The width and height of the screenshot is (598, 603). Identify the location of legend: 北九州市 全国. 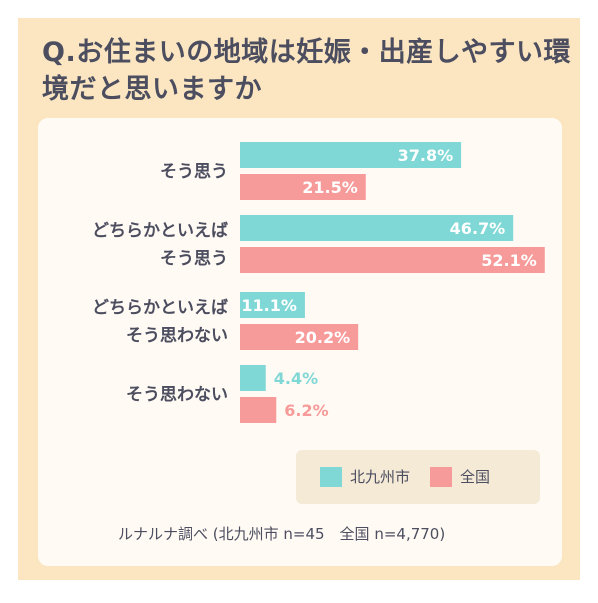
(418, 477).